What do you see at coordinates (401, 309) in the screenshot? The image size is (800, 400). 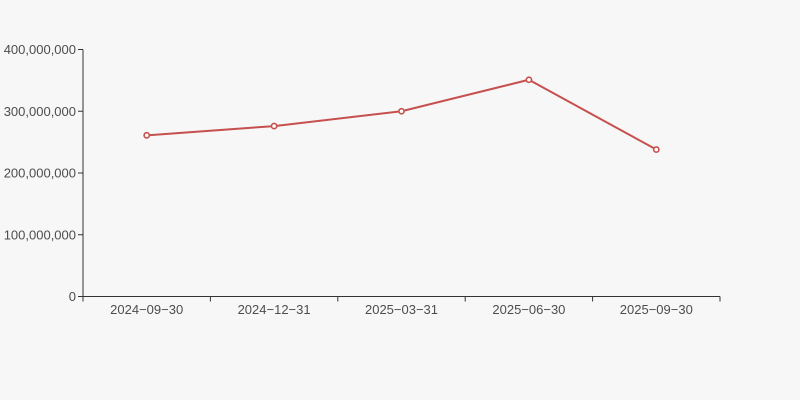 I see `x-axis-label: 2025−03−31` at bounding box center [401, 309].